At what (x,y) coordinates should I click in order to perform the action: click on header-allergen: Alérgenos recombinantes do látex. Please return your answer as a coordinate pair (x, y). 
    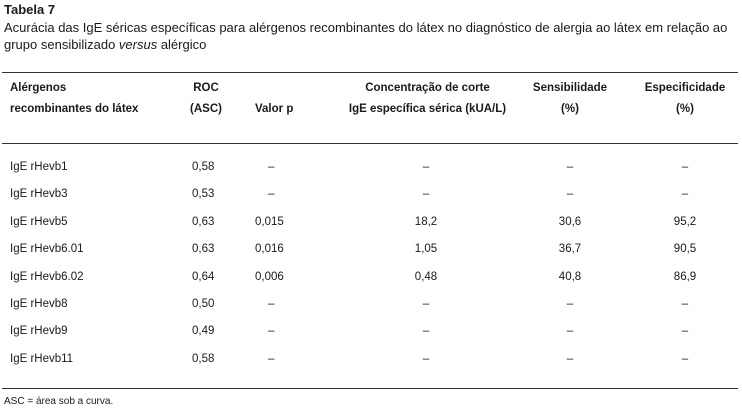
    Looking at the image, I should click on (74, 99).